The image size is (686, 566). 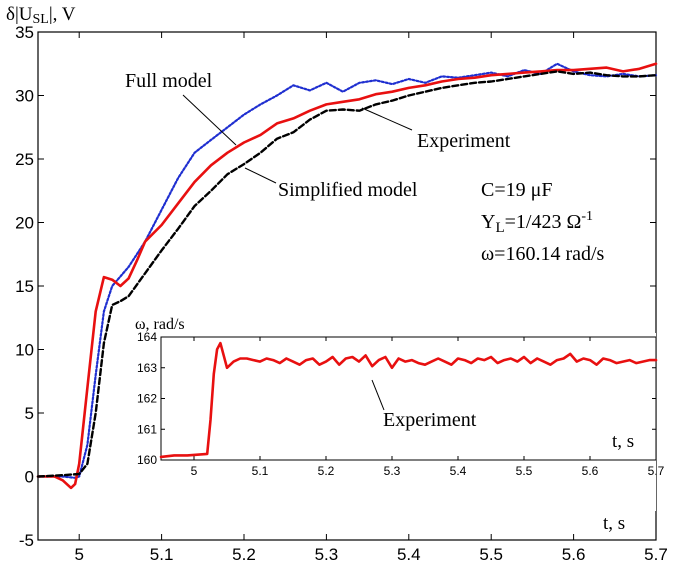 I want to click on main-x-tick-label: 5.6, so click(x=574, y=554).